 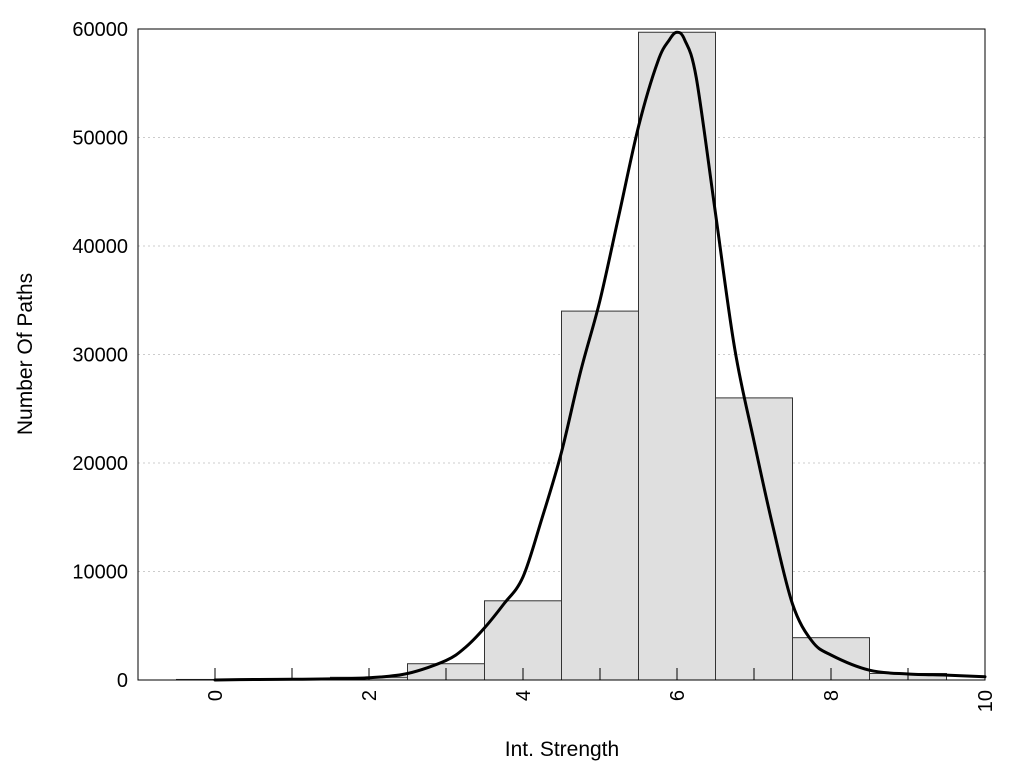 What do you see at coordinates (100, 247) in the screenshot?
I see `y-tick-label-4: 40000` at bounding box center [100, 247].